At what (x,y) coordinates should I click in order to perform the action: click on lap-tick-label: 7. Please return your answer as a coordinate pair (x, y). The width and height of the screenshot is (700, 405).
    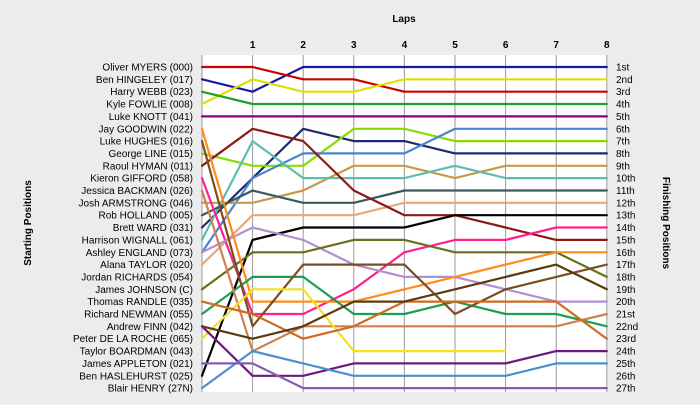
    Looking at the image, I should click on (556, 45).